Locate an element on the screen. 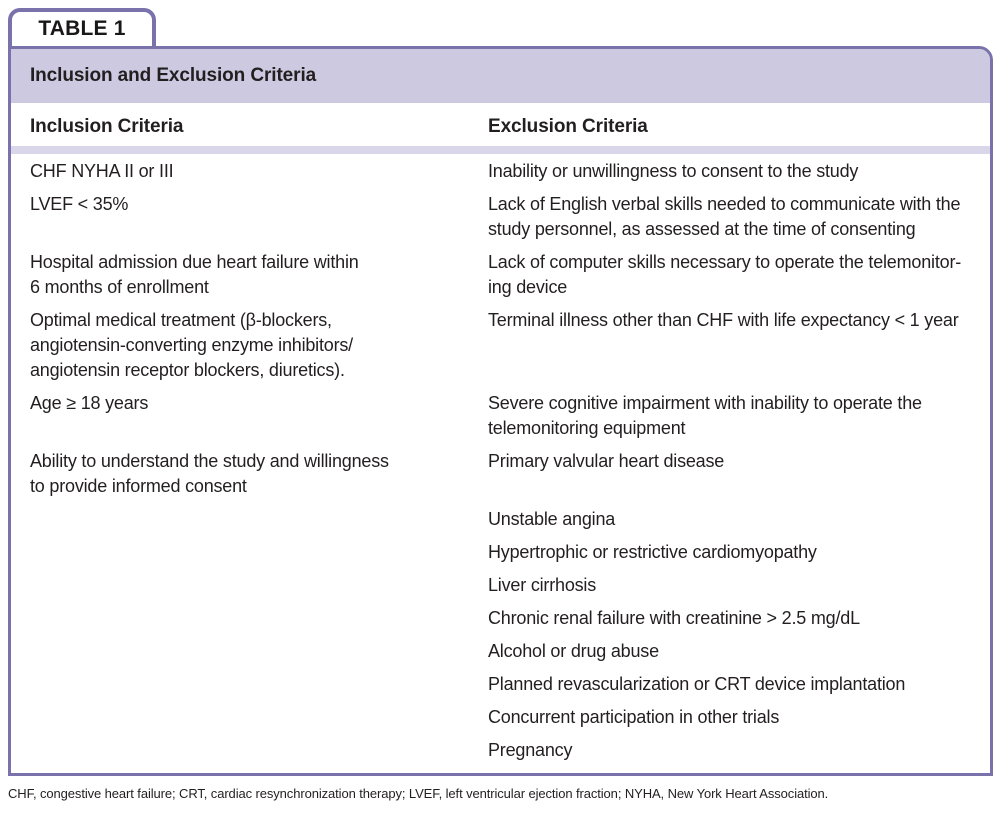 The width and height of the screenshot is (1000, 814). column-header-inclusion: Inclusion Criteria is located at coordinates (240, 128).